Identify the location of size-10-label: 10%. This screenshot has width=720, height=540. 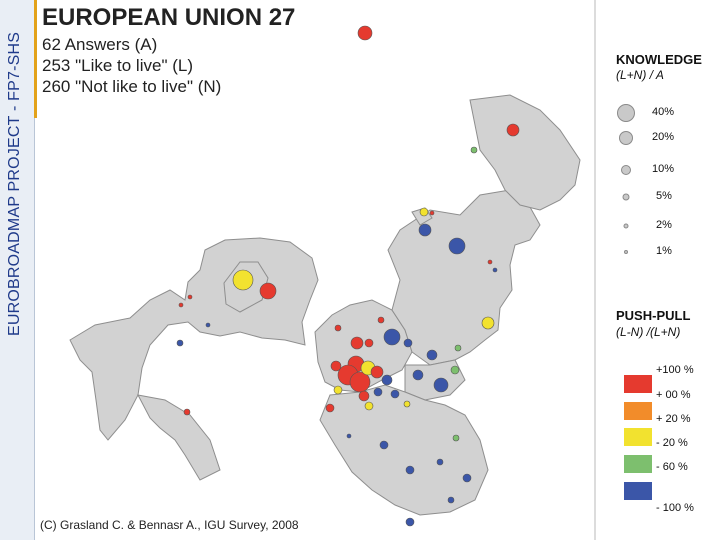
(663, 169).